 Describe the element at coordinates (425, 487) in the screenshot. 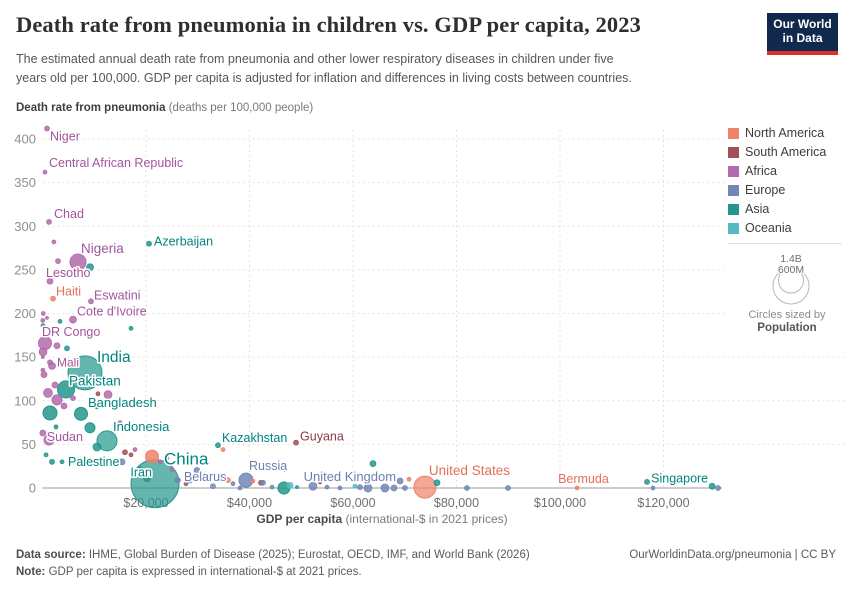

I see `data-point-united-states` at that location.